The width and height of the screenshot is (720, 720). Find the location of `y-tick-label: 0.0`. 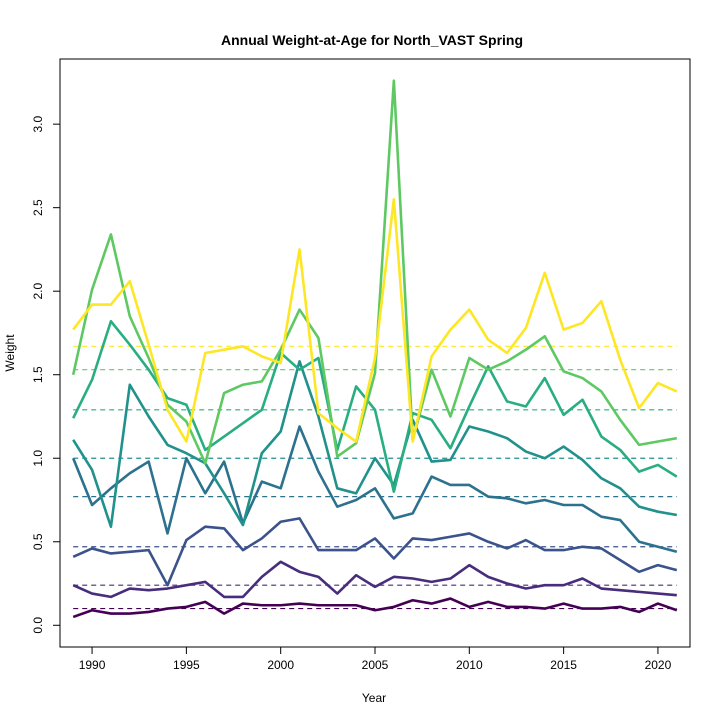

y-tick-label: 0.0 is located at coordinates (38, 625).